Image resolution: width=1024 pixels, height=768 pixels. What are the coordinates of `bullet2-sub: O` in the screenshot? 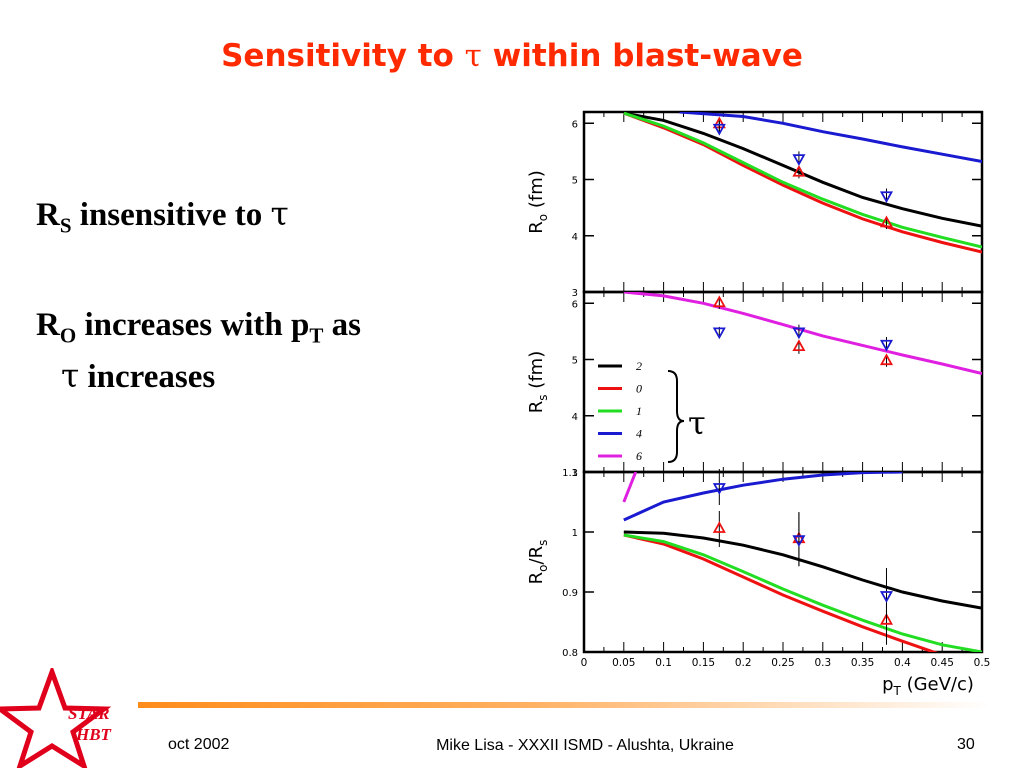 It's located at (68, 335).